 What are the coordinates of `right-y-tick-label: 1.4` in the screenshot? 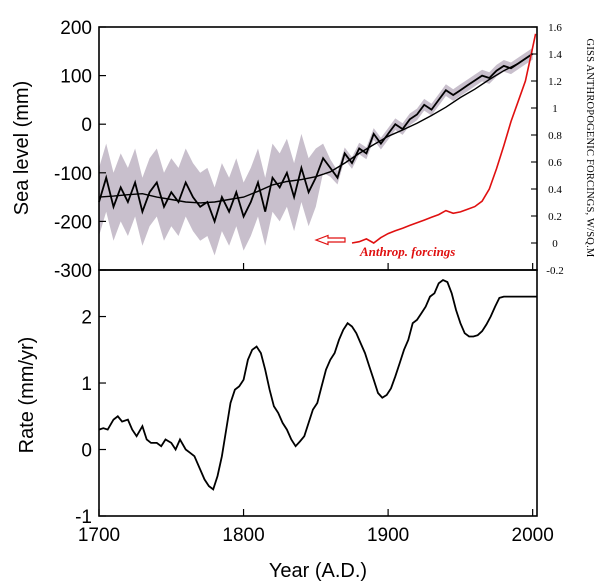 It's located at (555, 55).